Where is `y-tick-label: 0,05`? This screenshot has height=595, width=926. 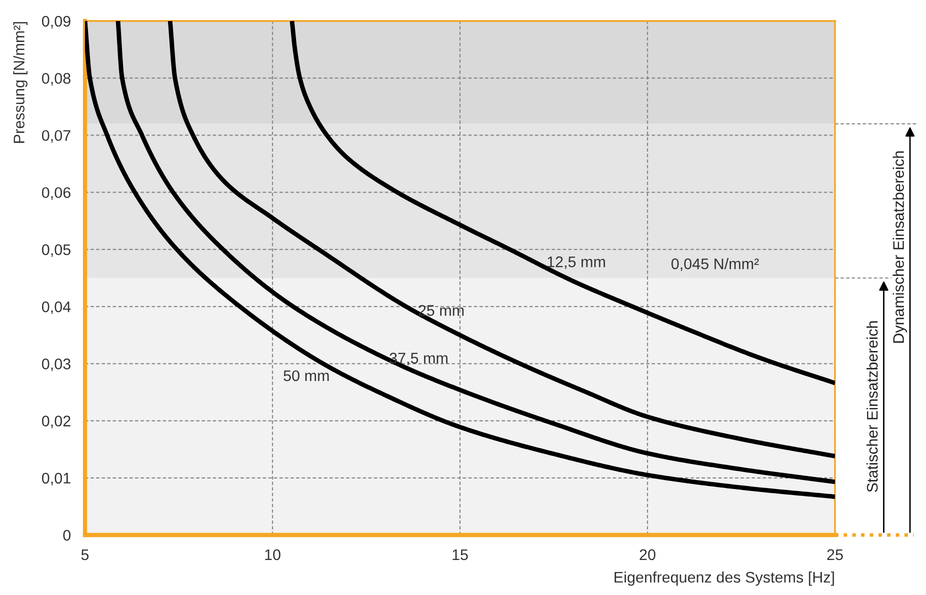 y-tick-label: 0,05 is located at coordinates (56, 250).